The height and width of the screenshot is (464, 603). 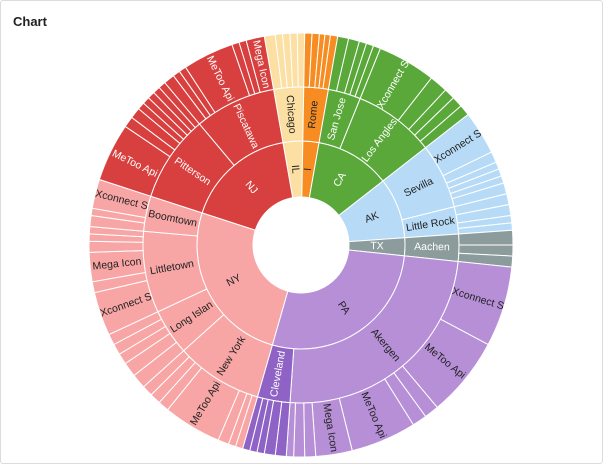 I want to click on state-label: IL, so click(x=295, y=169).